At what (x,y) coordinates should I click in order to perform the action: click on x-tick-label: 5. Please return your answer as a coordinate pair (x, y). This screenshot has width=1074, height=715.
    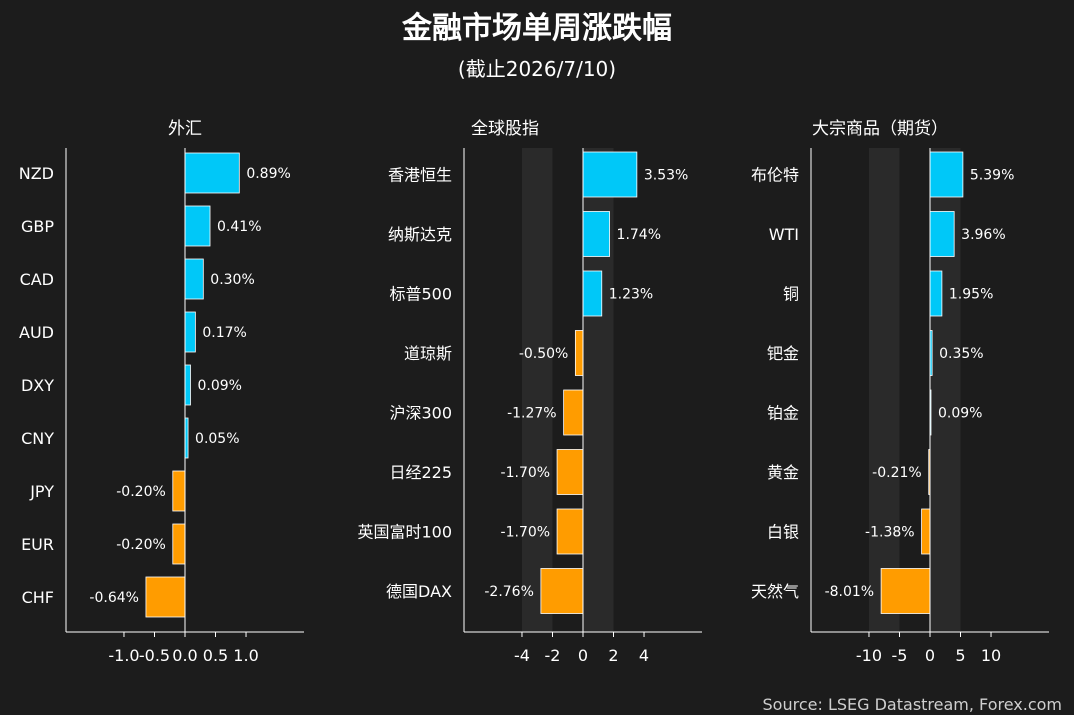
    Looking at the image, I should click on (960, 655).